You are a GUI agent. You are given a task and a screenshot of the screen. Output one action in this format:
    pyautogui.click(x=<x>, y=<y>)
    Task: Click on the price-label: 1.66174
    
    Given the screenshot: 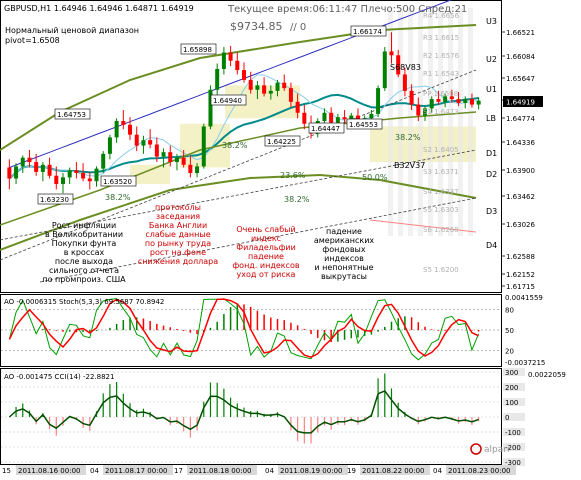 What is the action you would take?
    pyautogui.click(x=367, y=32)
    